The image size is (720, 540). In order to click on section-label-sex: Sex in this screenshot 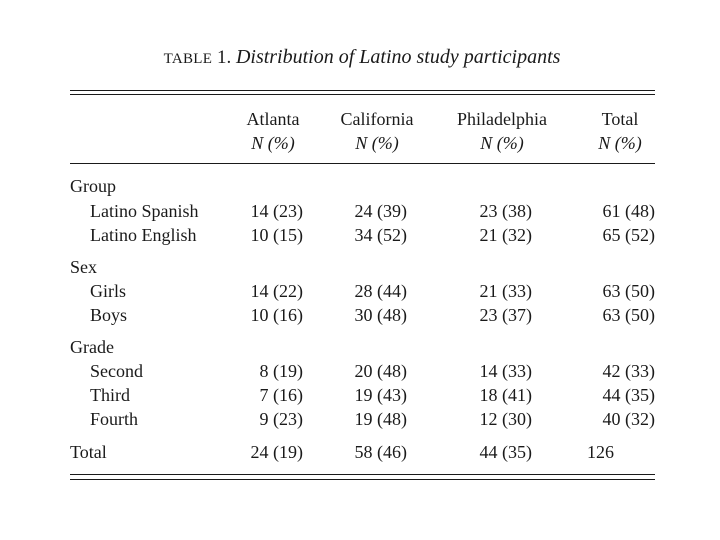, I will do `click(83, 267)`.